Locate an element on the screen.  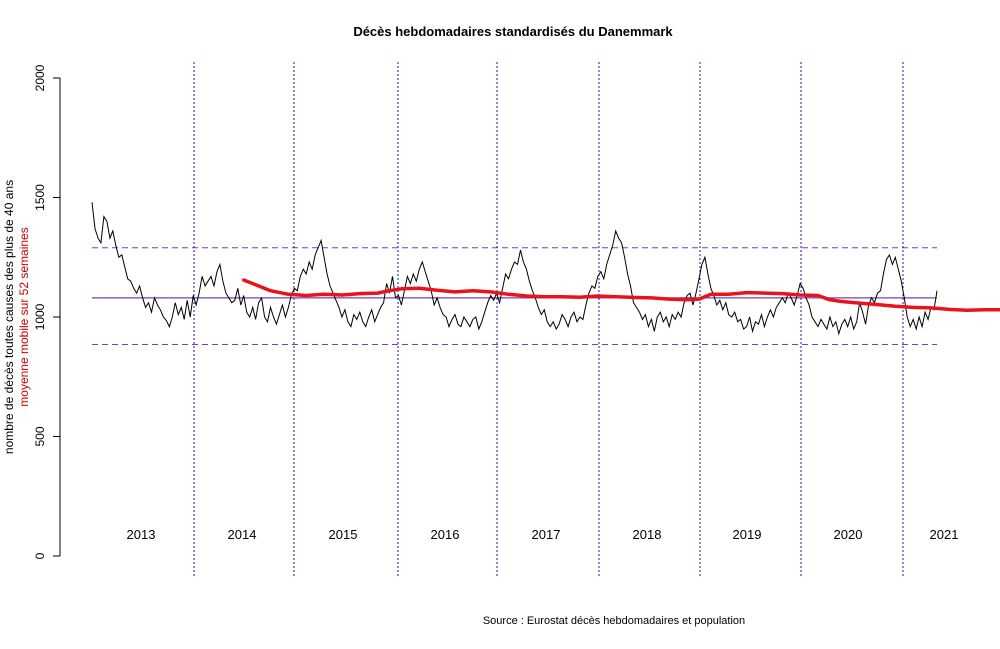
y-tick-label-group: 1500 is located at coordinates (40, 197).